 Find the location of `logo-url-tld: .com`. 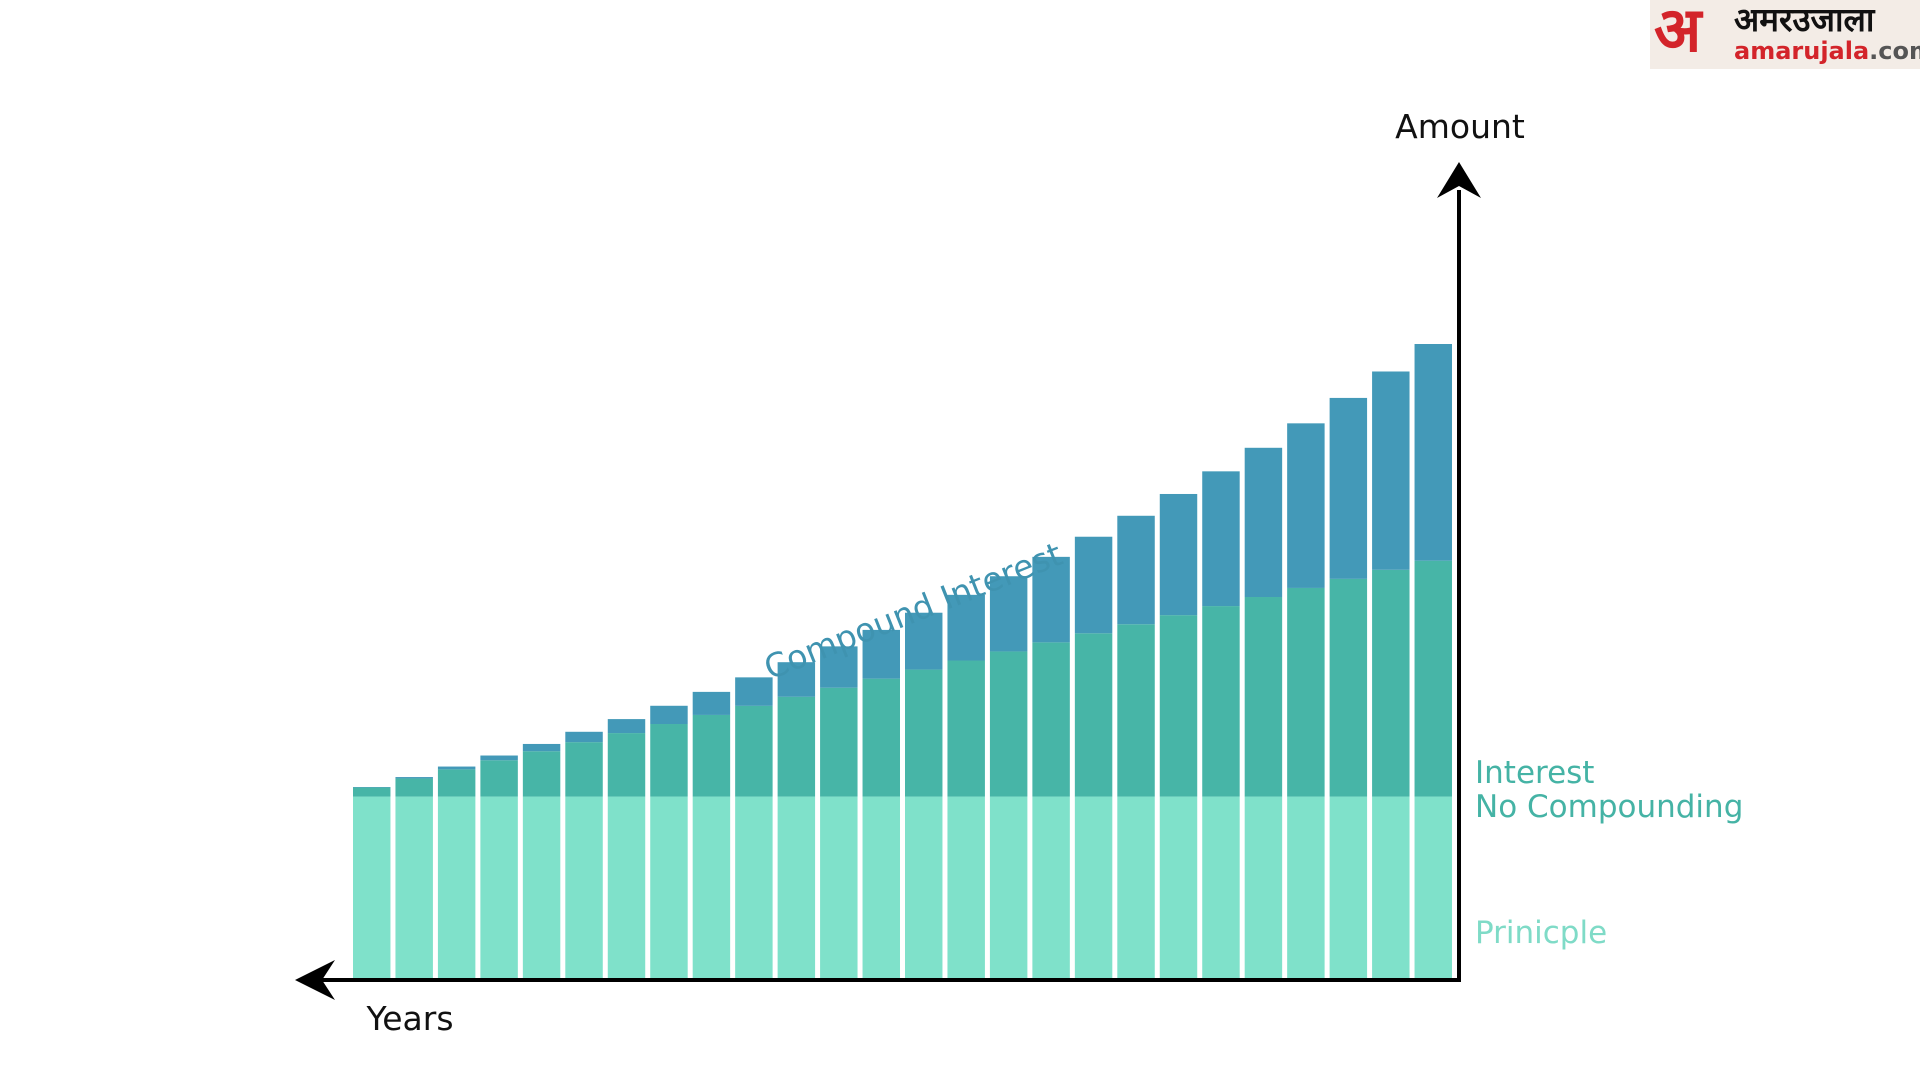

logo-url-tld: .com is located at coordinates (1894, 51).